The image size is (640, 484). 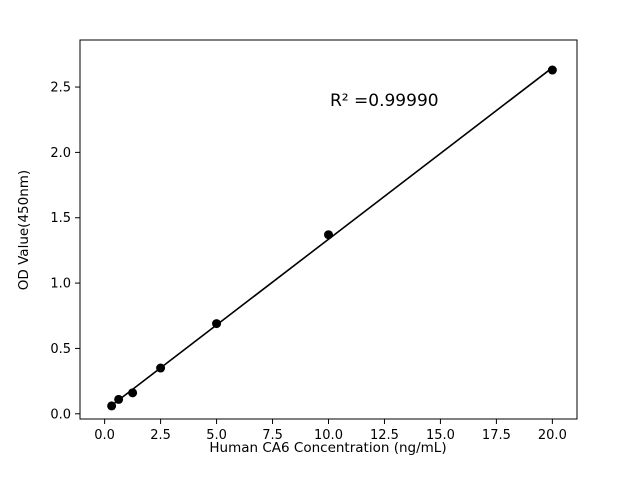 What do you see at coordinates (60, 153) in the screenshot?
I see `y-tick-label: 2.0` at bounding box center [60, 153].